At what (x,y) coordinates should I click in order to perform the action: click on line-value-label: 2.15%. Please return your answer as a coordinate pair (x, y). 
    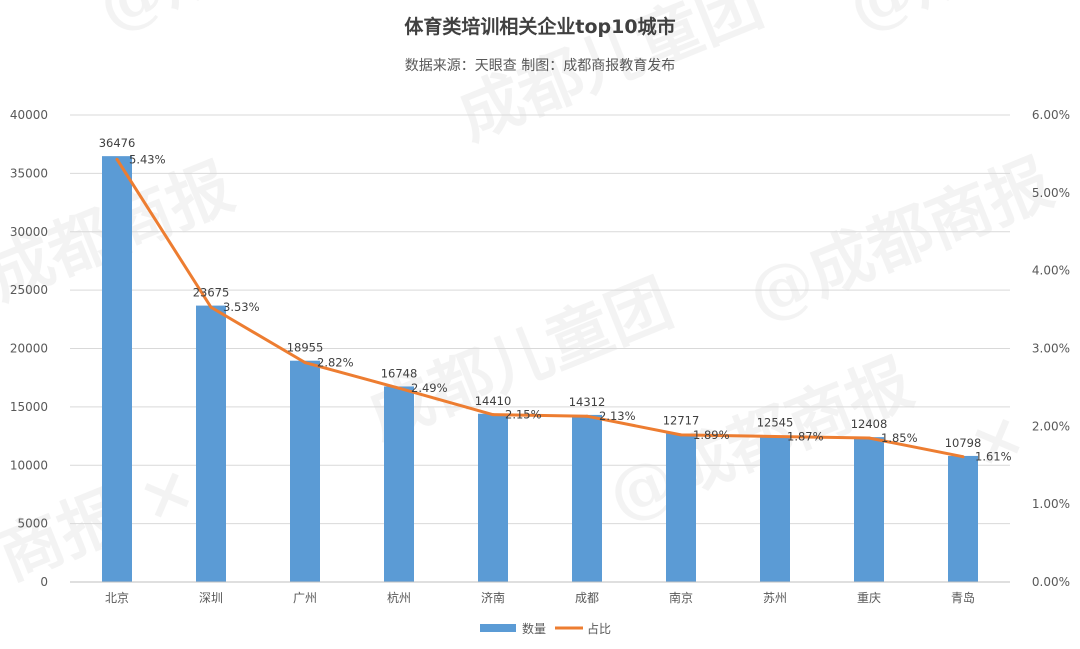
    Looking at the image, I should click on (523, 415).